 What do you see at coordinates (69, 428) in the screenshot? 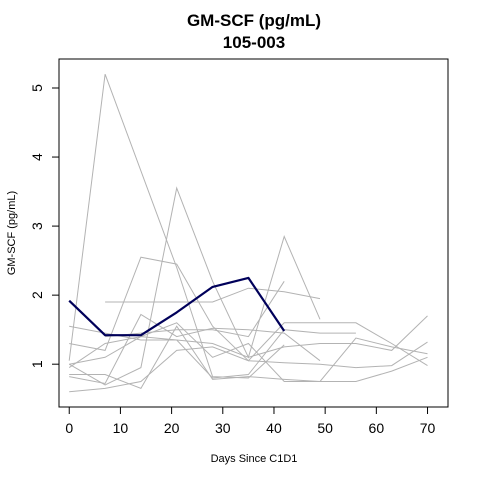
I see `x-tick-label-0: 0` at bounding box center [69, 428].